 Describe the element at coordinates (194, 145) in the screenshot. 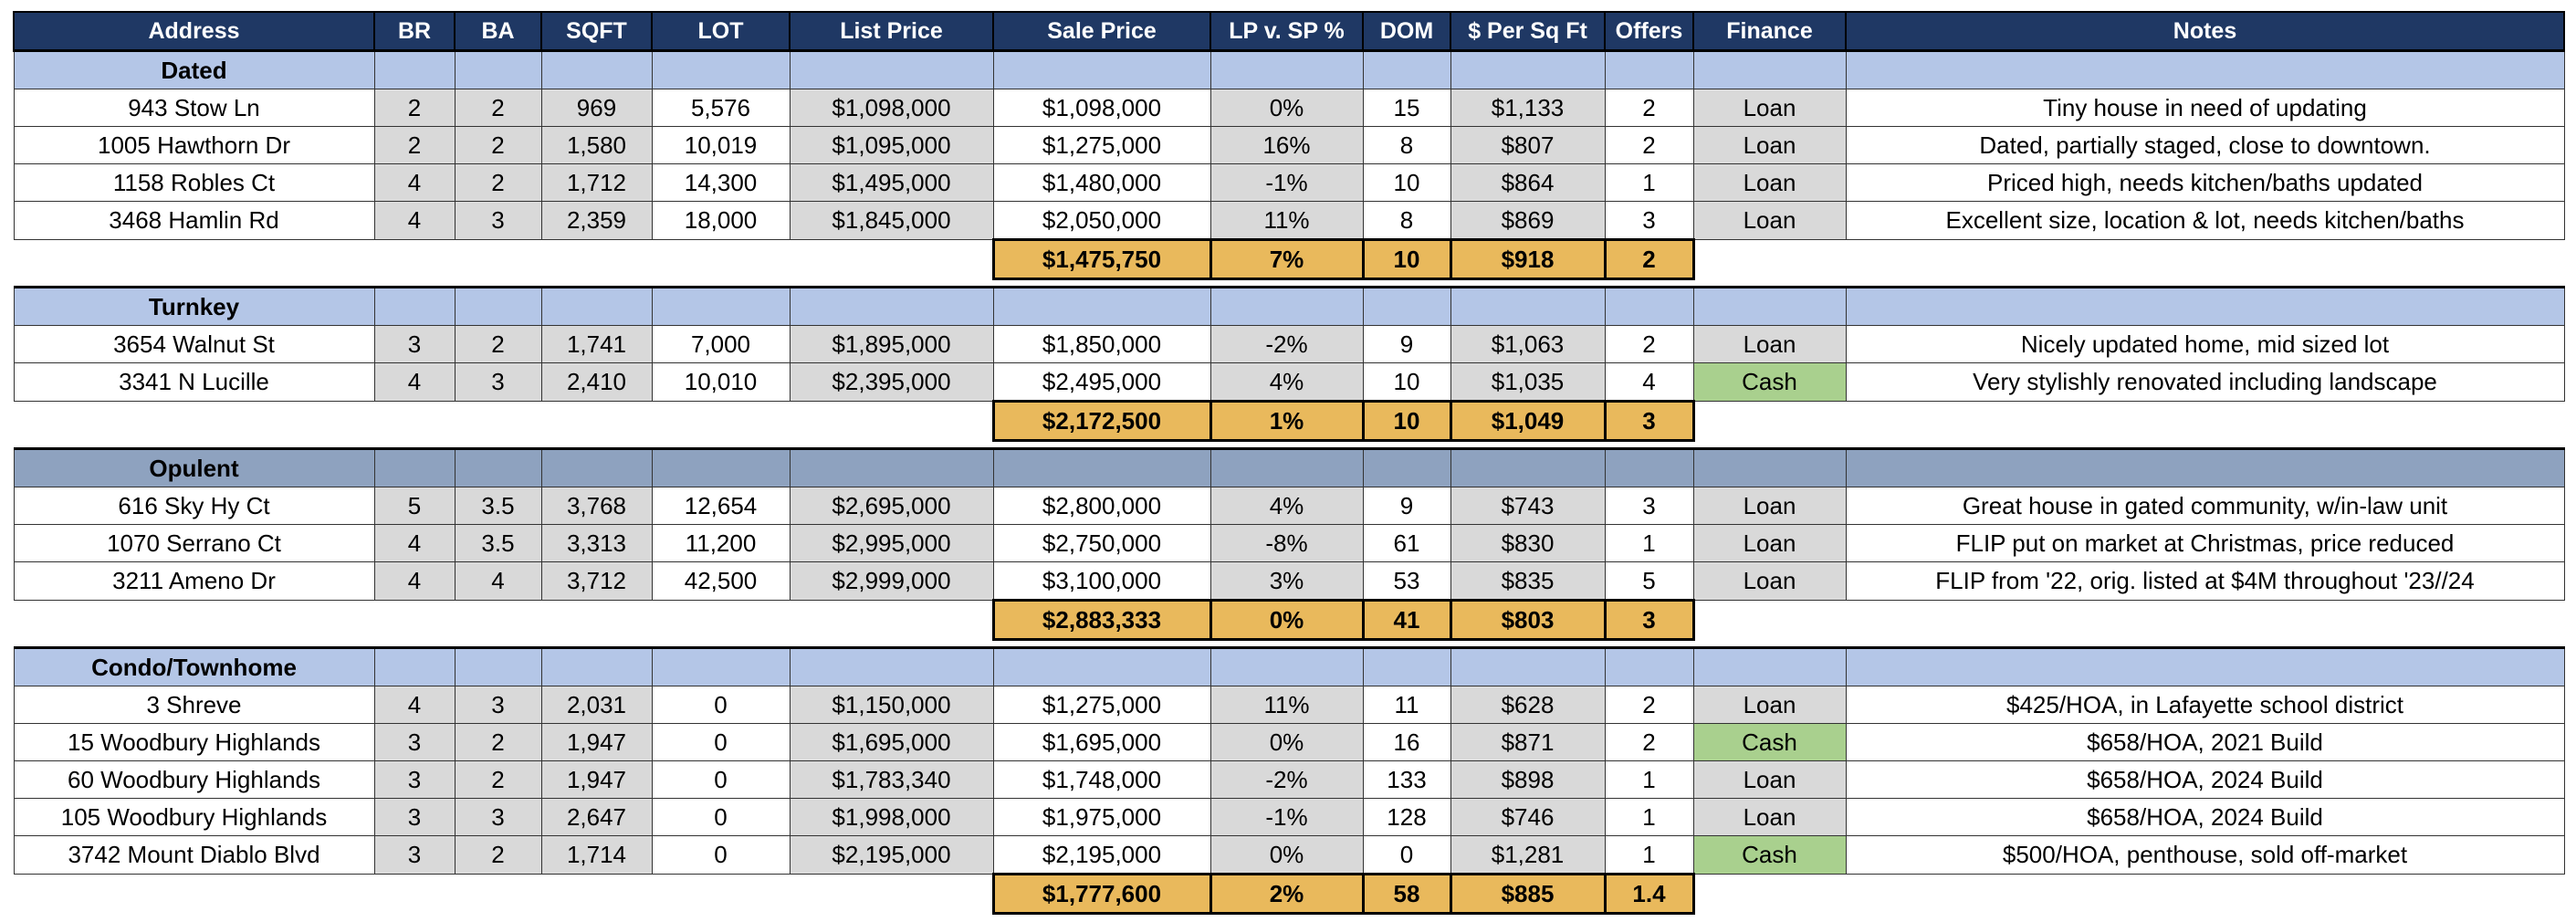

I see `cell: 1005 Hawthorn Dr` at that location.